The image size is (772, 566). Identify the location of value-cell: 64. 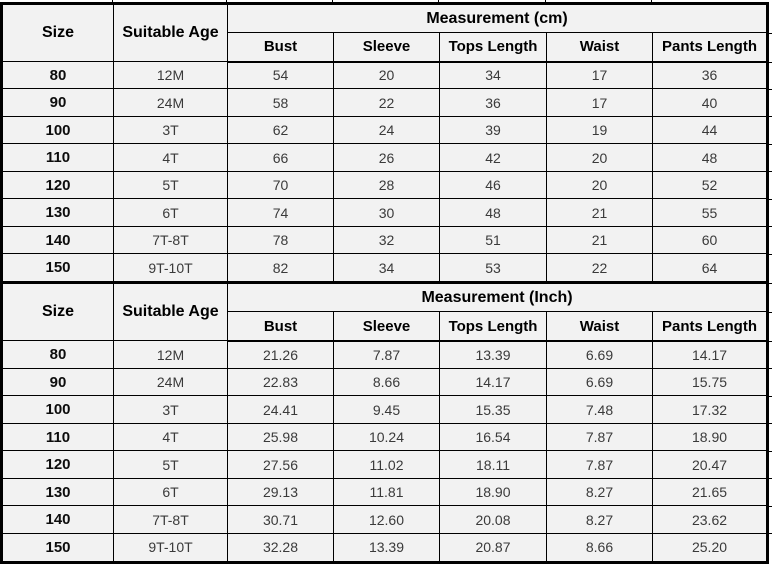
(710, 268).